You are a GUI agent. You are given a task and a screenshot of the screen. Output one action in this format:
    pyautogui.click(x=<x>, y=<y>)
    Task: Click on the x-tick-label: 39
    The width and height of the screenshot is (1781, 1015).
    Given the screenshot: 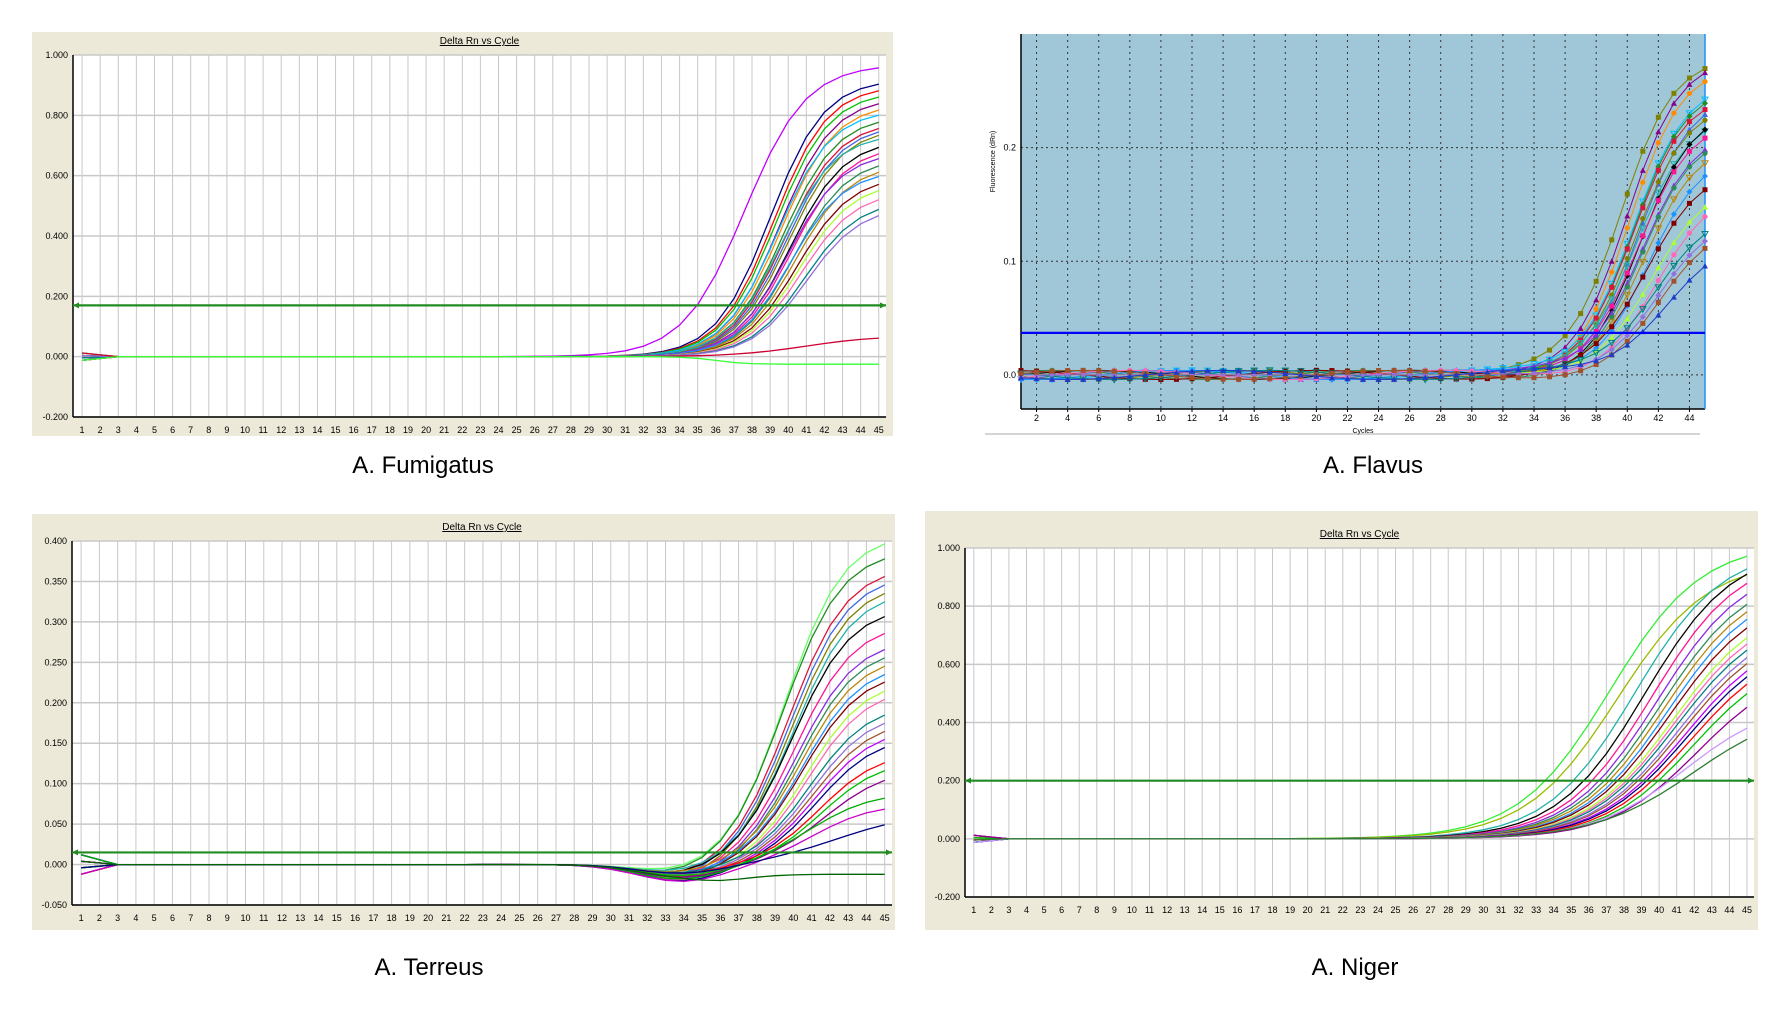 What is the action you would take?
    pyautogui.click(x=775, y=918)
    